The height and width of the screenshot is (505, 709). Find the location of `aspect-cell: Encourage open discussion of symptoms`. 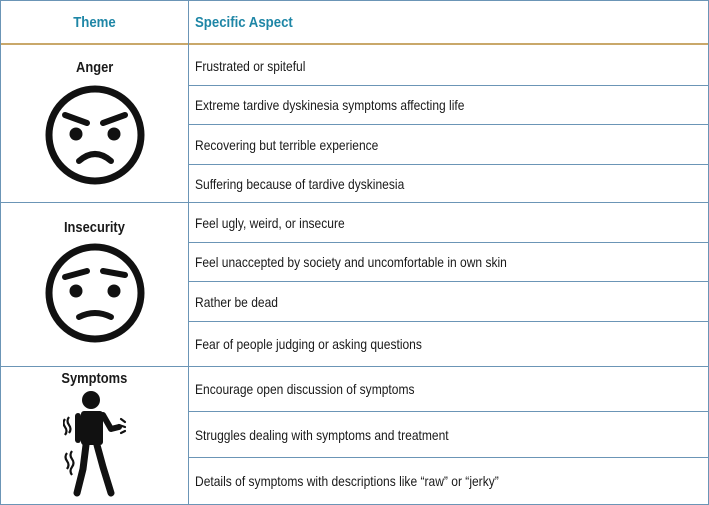

aspect-cell: Encourage open discussion of symptoms is located at coordinates (305, 389).